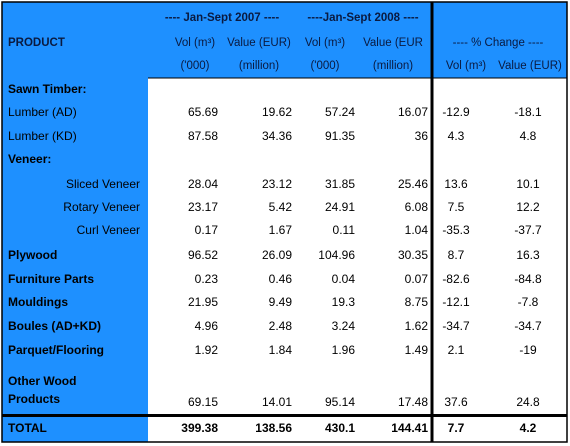  I want to click on cell-value: 34.36, so click(277, 136).